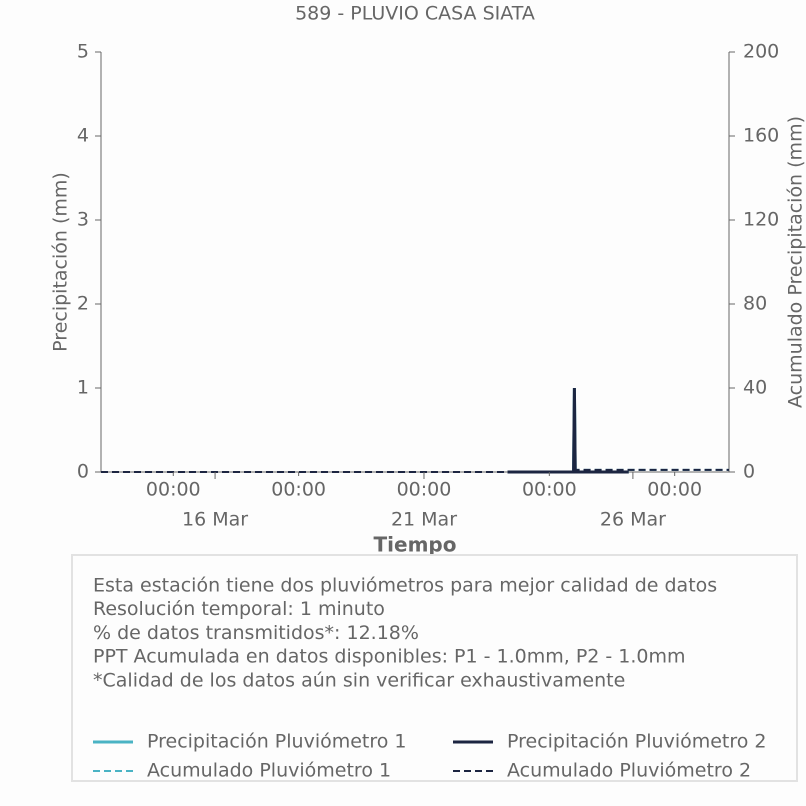  I want to click on y-tick-label: 3, so click(83, 220).